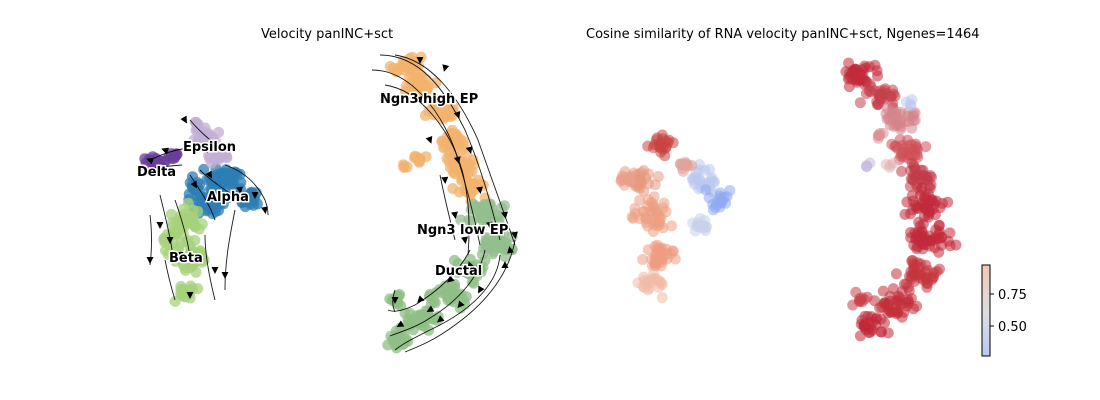 The height and width of the screenshot is (400, 1100). I want to click on cluster-label: Alpha, so click(228, 197).